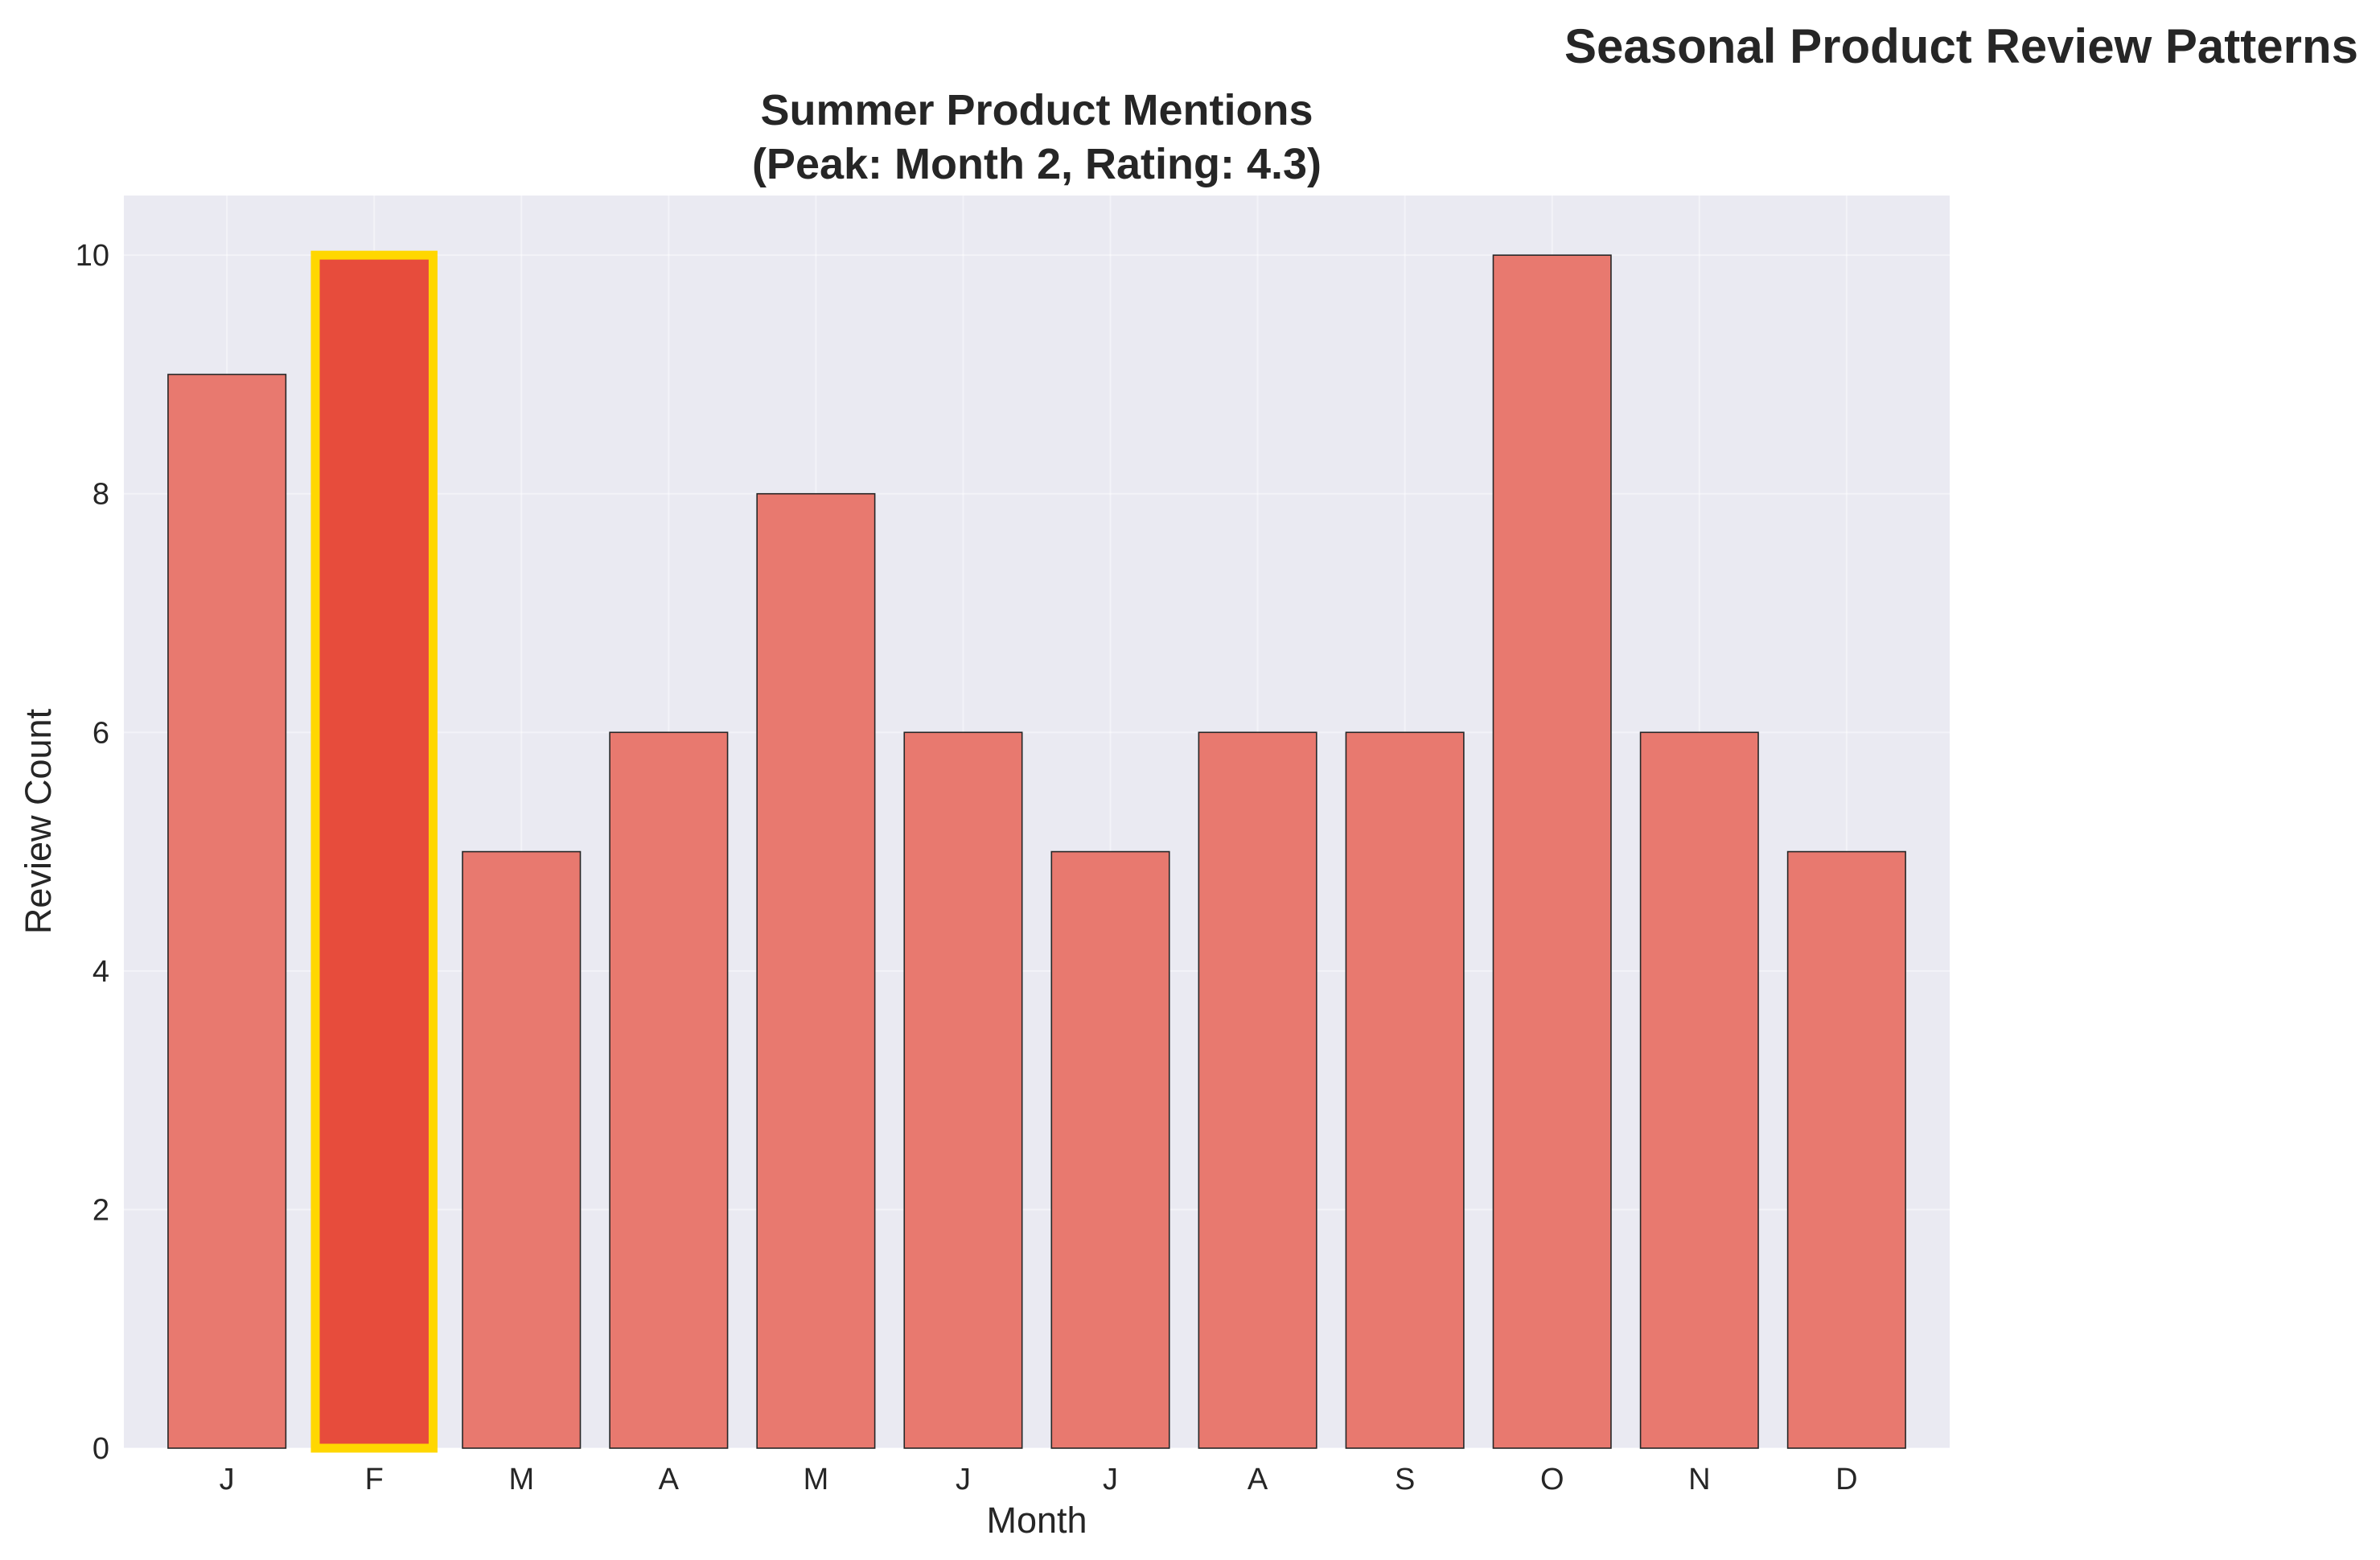 This screenshot has width=2380, height=1560. I want to click on x-tick-label: N, so click(1699, 1479).